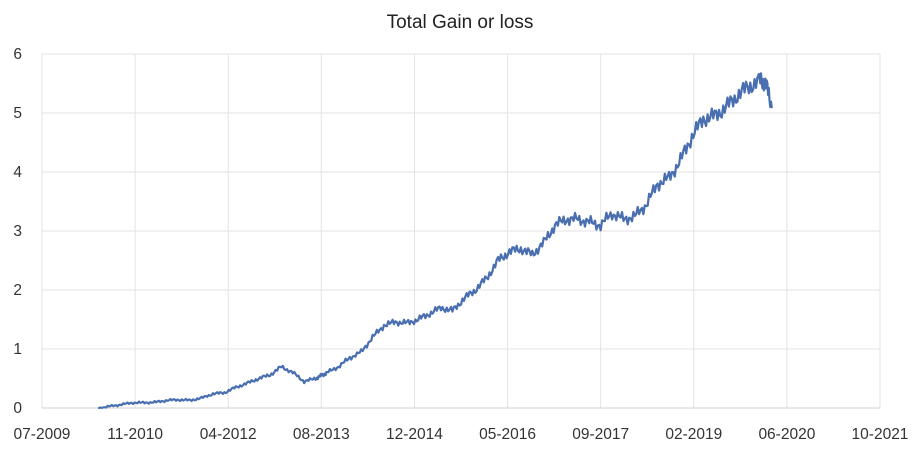  I want to click on chart-title: Total Gain or loss, so click(460, 22).